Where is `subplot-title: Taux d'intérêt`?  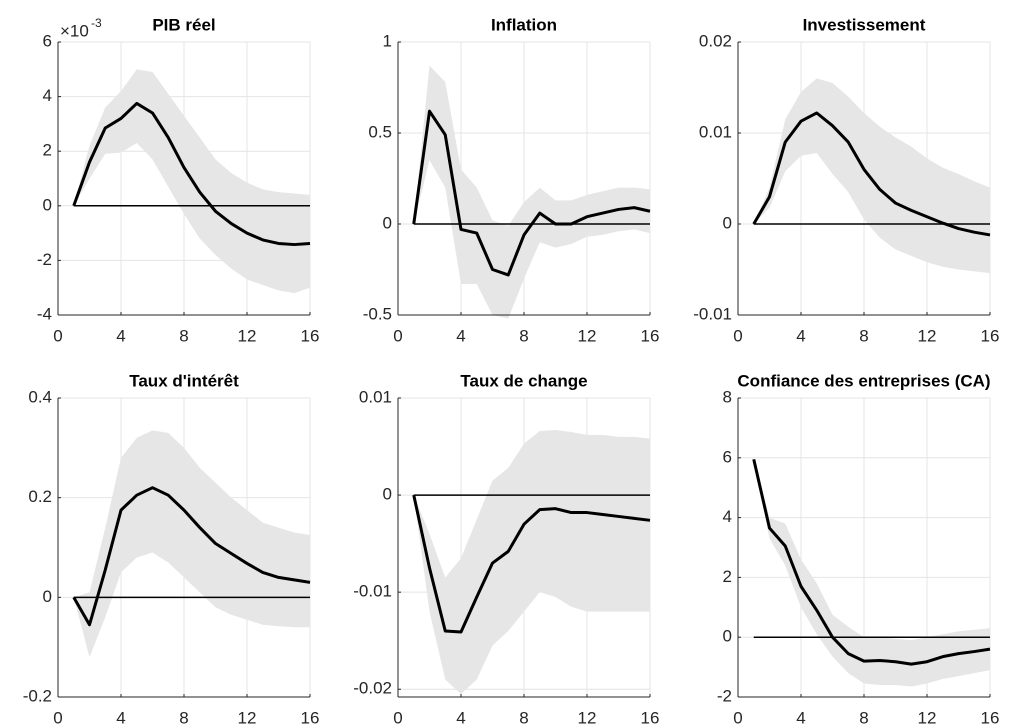 subplot-title: Taux d'intérêt is located at coordinates (184, 380).